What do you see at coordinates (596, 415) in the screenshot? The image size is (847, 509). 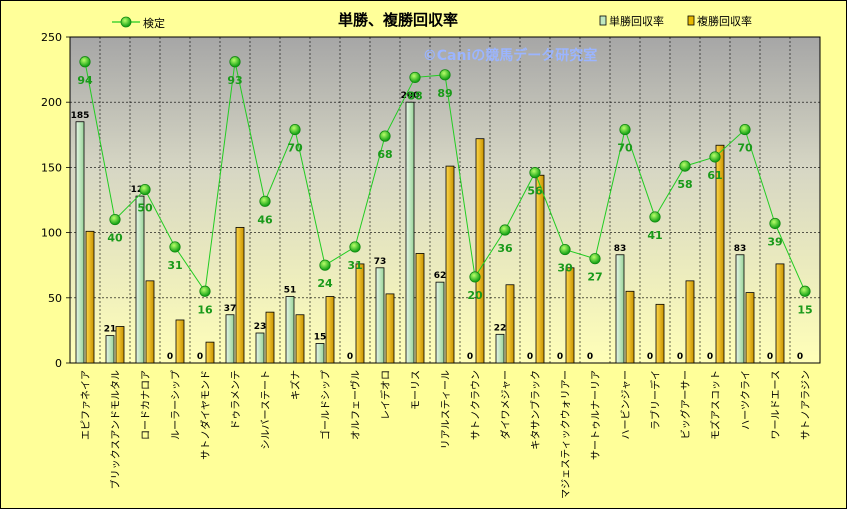 I see `x-tick-label-17: サートゥルナーリア` at bounding box center [596, 415].